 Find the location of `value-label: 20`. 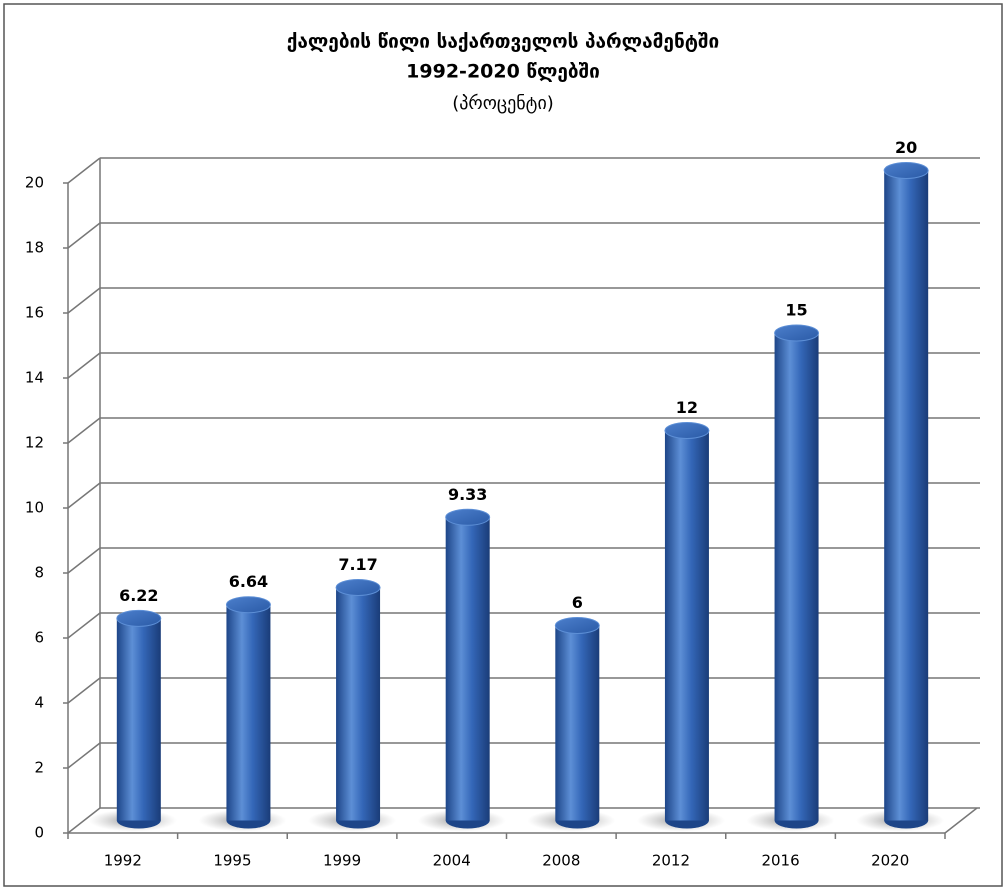

value-label: 20 is located at coordinates (906, 147).